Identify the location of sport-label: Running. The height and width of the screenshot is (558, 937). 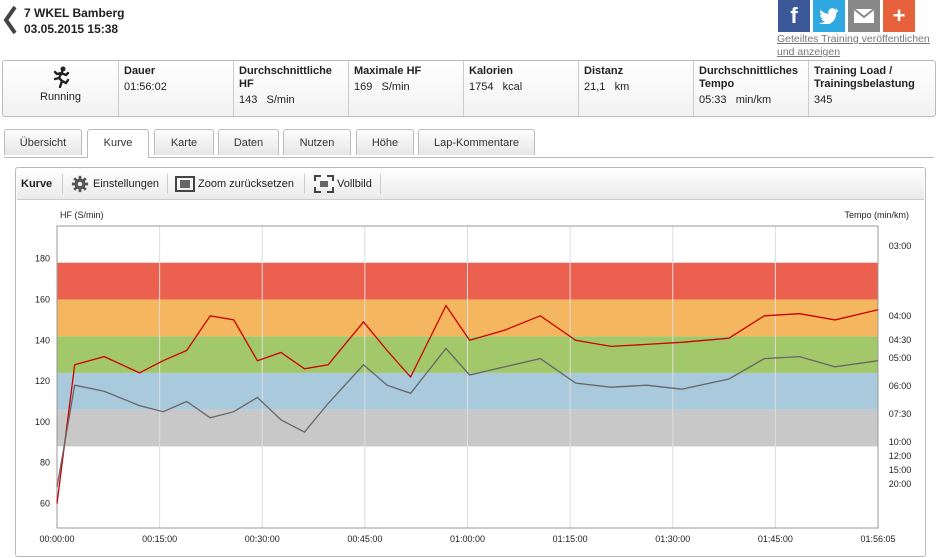
(60, 97).